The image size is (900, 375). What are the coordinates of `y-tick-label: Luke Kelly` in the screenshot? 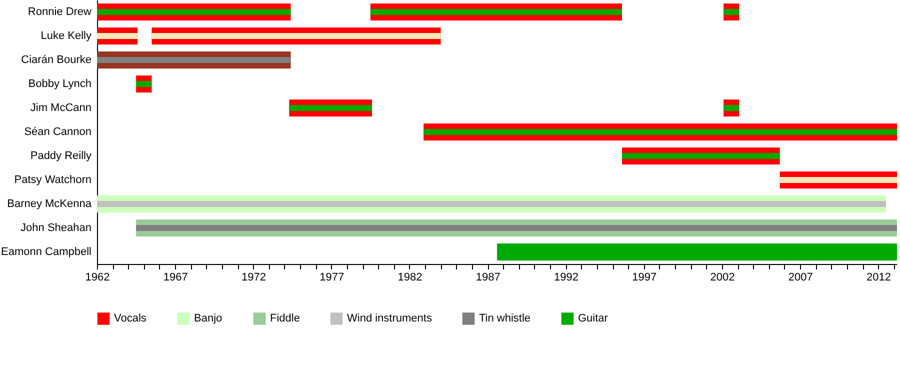 It's located at (66, 36).